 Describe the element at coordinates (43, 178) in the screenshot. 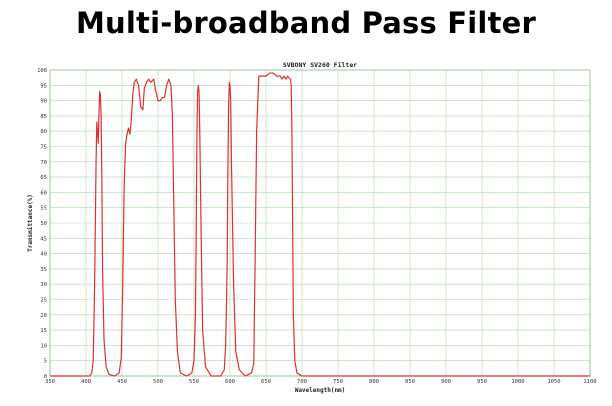

I see `y-tick-label: 65` at that location.